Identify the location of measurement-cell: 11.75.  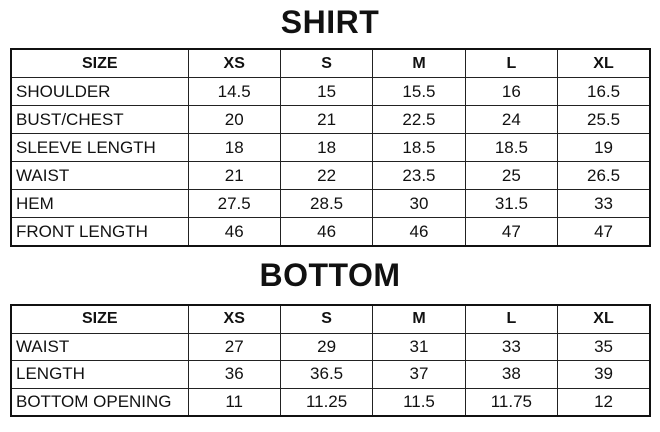
(511, 402).